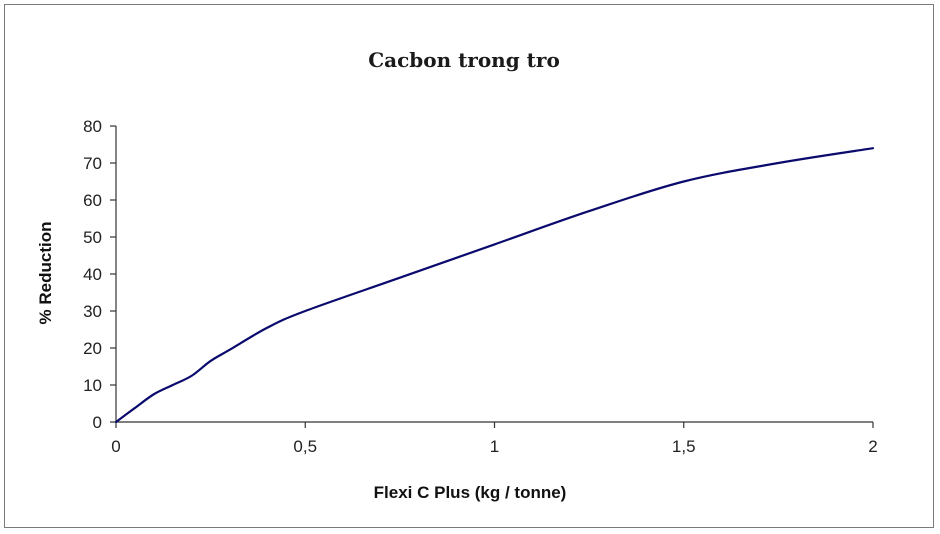 The width and height of the screenshot is (940, 534). I want to click on x-axis-label: Flexi C Plus (kg / tonne), so click(470, 492).